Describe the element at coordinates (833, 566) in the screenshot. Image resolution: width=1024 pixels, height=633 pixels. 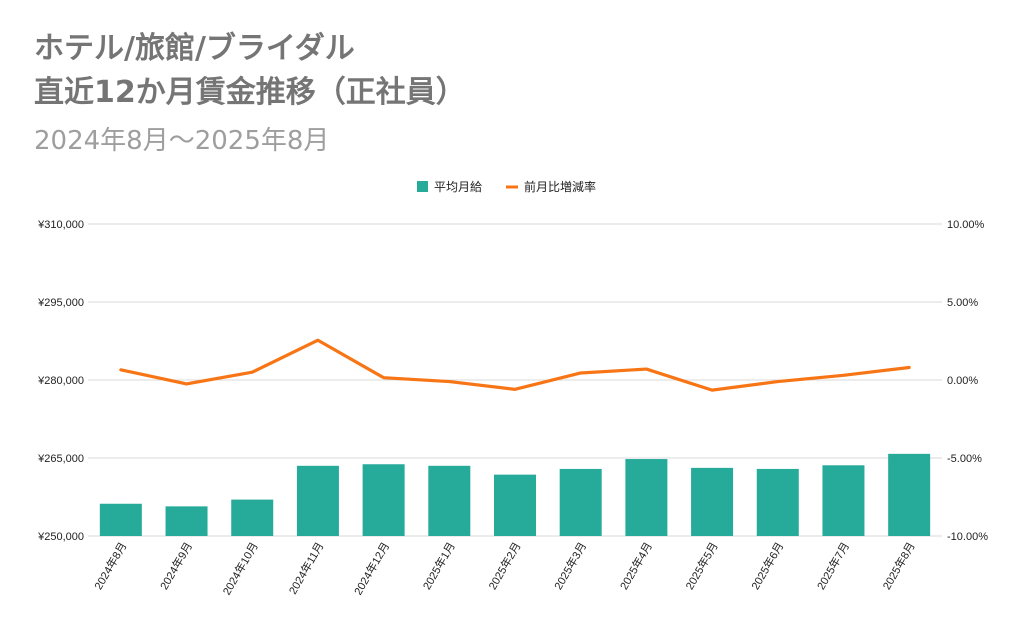
I see `x-tick: 2025年7月` at that location.